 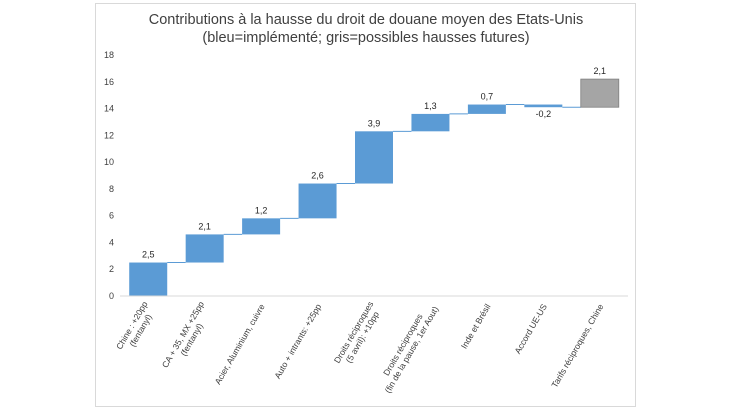 I want to click on category-label: Auto + intrants: +25pp, so click(x=297, y=341).